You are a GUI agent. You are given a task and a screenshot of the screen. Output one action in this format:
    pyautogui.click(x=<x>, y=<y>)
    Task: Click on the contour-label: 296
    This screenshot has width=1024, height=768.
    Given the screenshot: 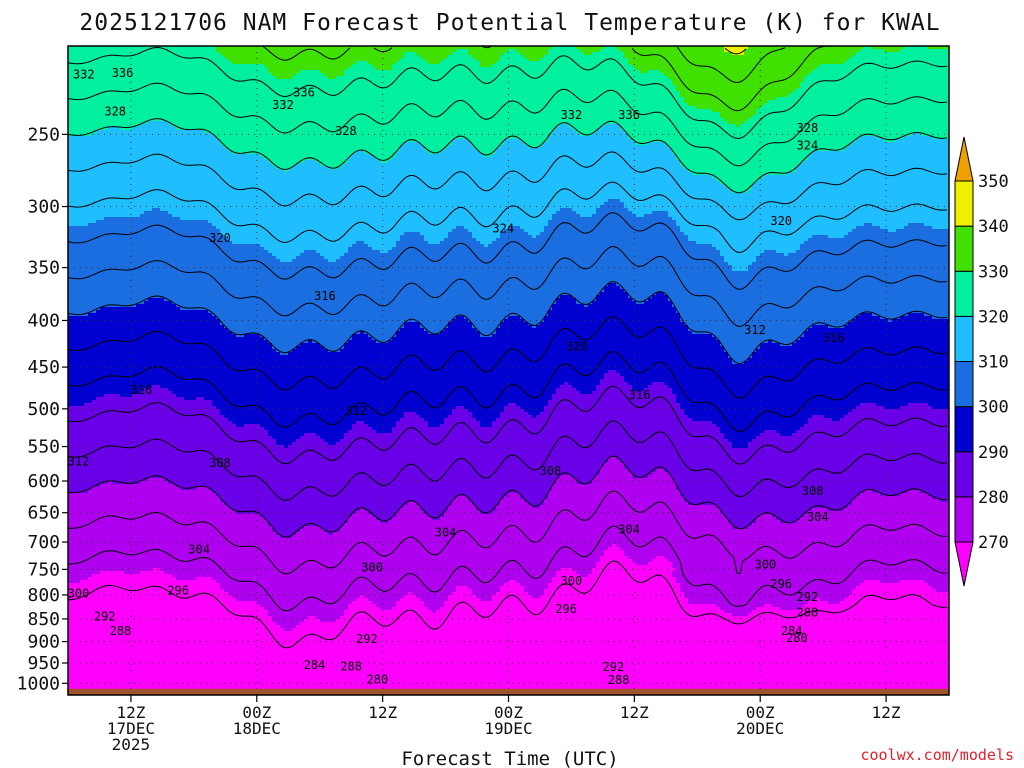 What is the action you would take?
    pyautogui.click(x=178, y=590)
    